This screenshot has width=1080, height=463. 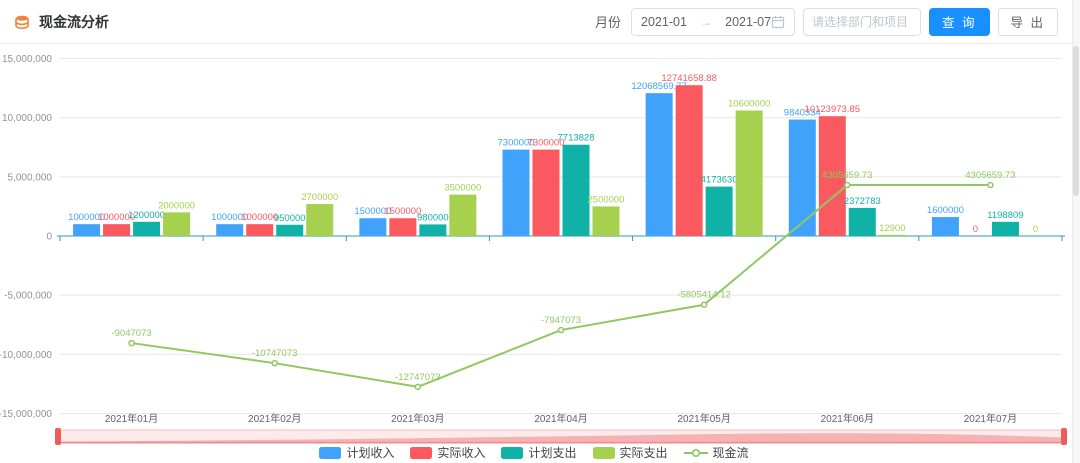 What do you see at coordinates (260, 230) in the screenshot?
I see `bar-实际收入-2021年02月` at bounding box center [260, 230].